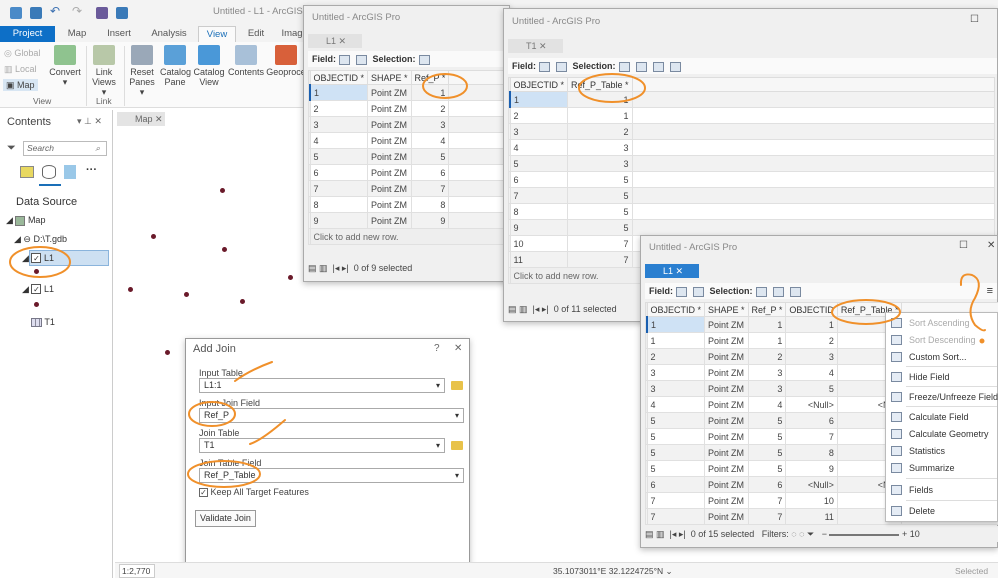 The height and width of the screenshot is (578, 998). What do you see at coordinates (963, 245) in the screenshot?
I see `maximize-button: ☐` at bounding box center [963, 245].